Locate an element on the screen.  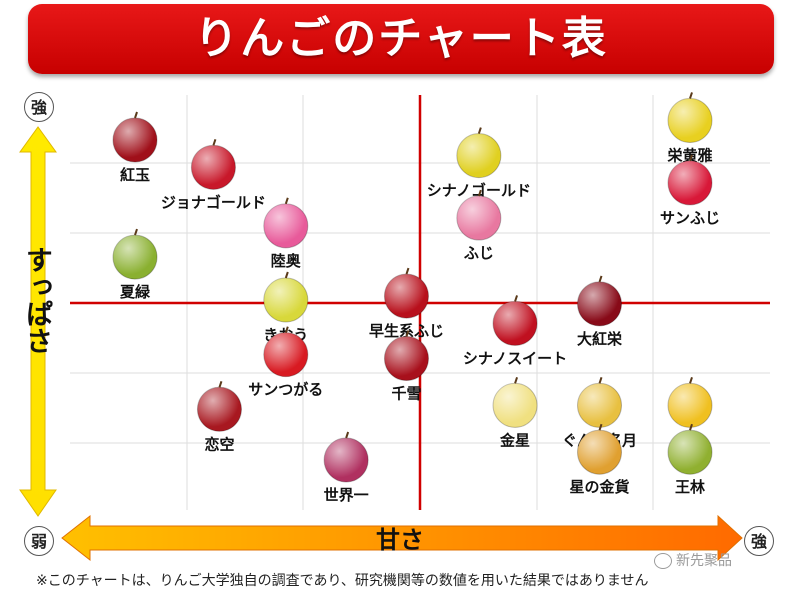
apple-label: 世界一 is located at coordinates (346, 495).